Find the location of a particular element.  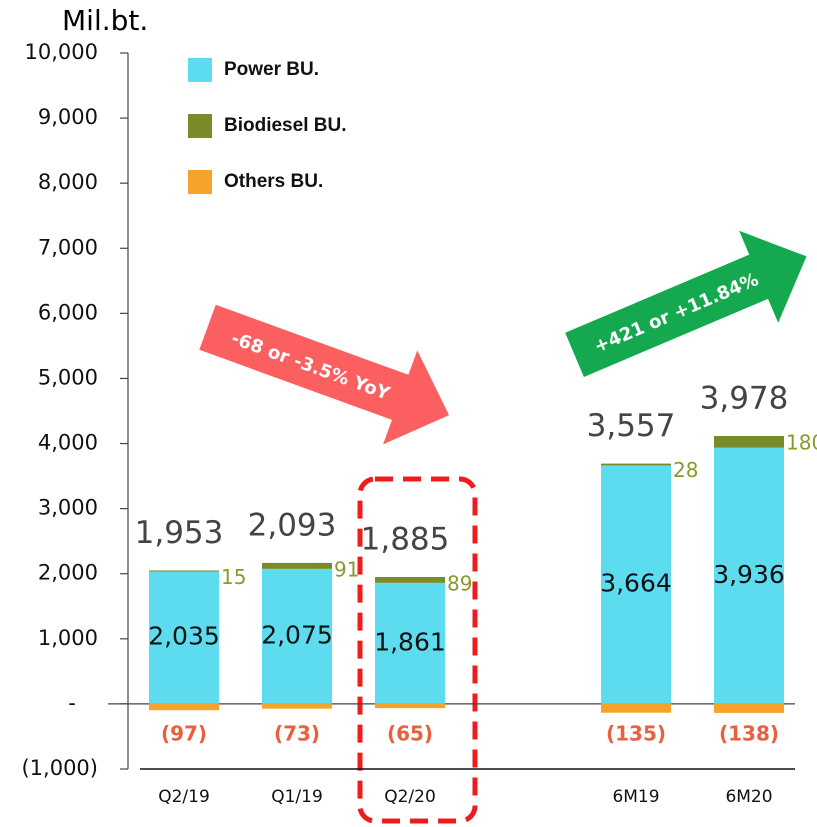

value-label: 3,664 is located at coordinates (636, 583).